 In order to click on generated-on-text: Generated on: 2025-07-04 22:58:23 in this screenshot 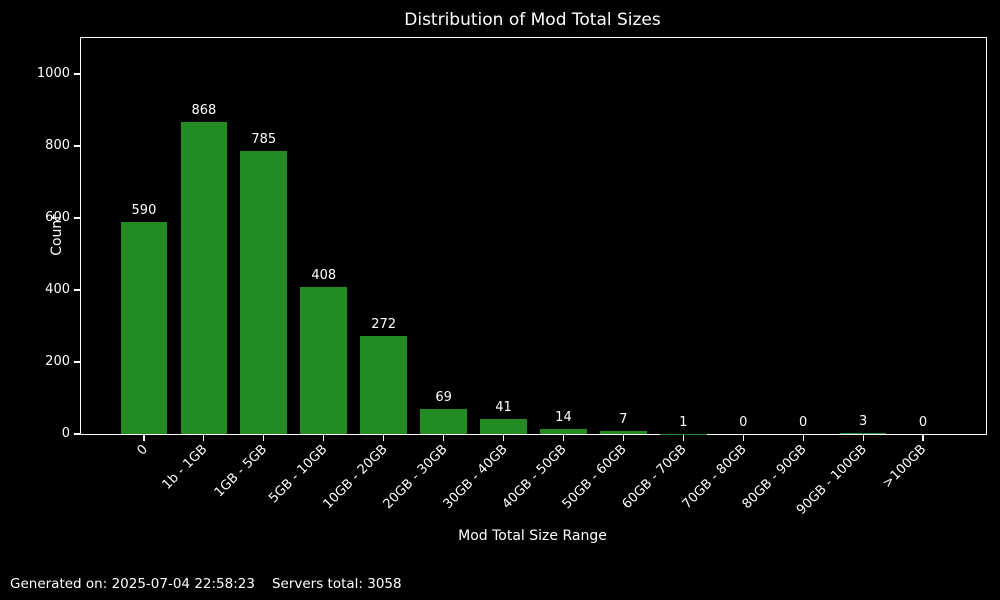, I will do `click(132, 584)`.